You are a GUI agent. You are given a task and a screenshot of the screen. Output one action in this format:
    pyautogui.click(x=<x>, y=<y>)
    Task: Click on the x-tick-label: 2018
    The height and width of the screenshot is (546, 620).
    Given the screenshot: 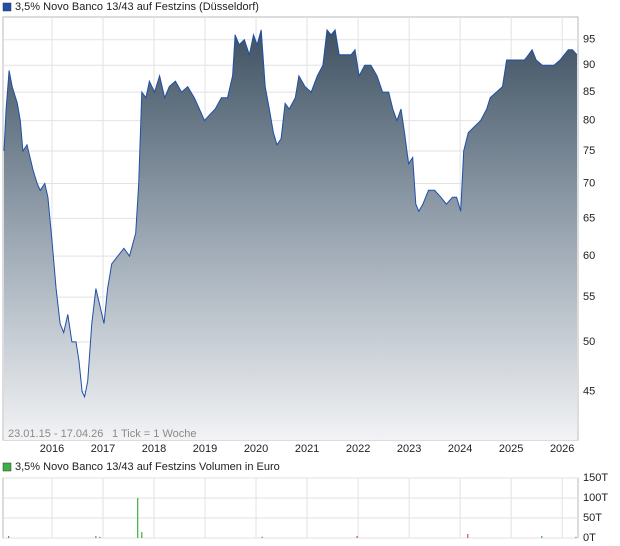 What is the action you would take?
    pyautogui.click(x=154, y=449)
    